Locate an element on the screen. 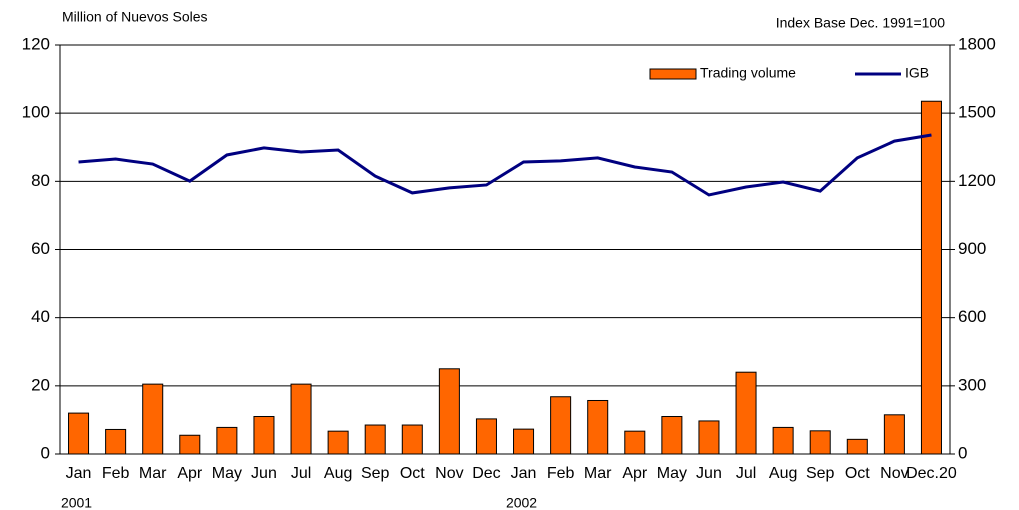  y-tick-label: 60 is located at coordinates (40, 248).